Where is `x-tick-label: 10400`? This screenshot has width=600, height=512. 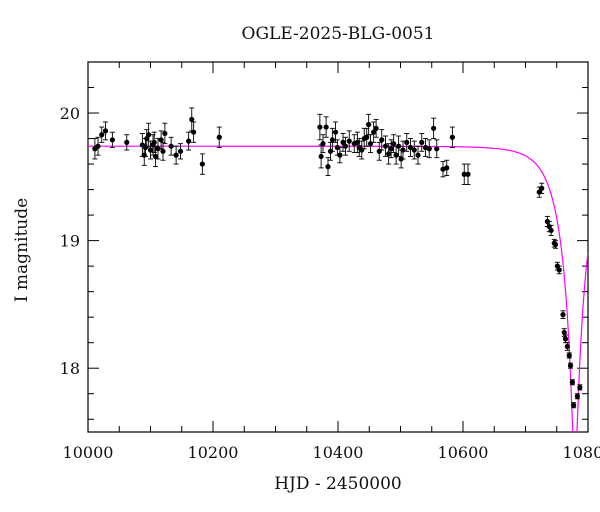 x-tick-label: 10400 is located at coordinates (338, 452).